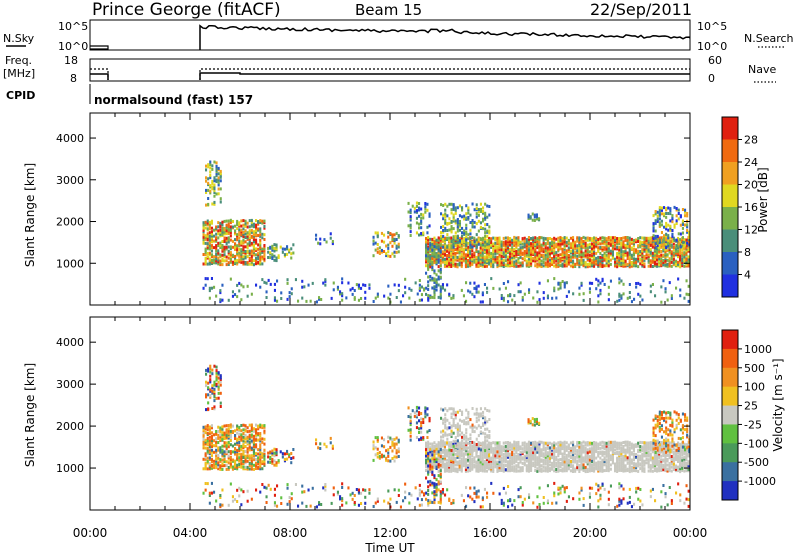  What do you see at coordinates (70, 222) in the screenshot?
I see `y-tick-label: 2000` at bounding box center [70, 222].